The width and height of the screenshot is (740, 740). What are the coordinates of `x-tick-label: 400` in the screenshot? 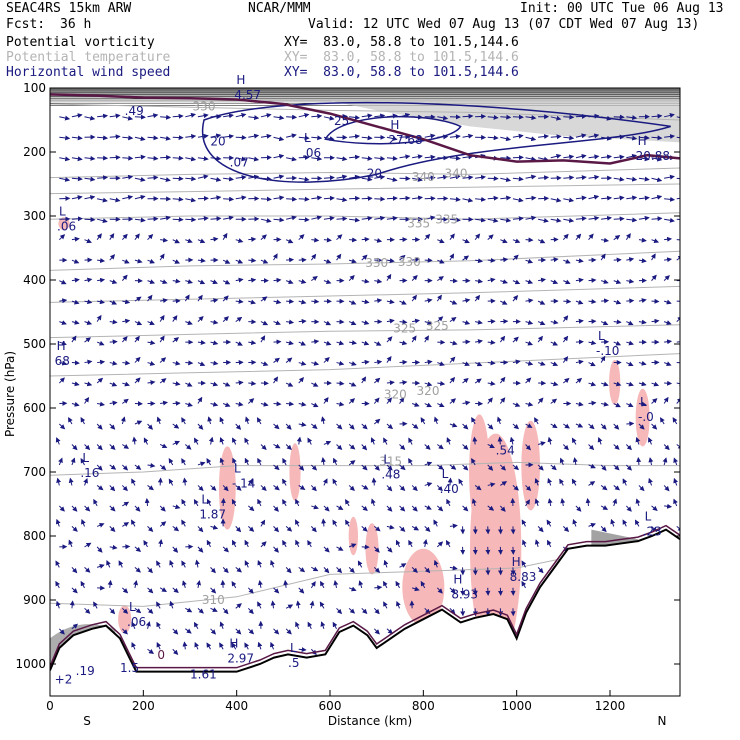 It's located at (236, 706).